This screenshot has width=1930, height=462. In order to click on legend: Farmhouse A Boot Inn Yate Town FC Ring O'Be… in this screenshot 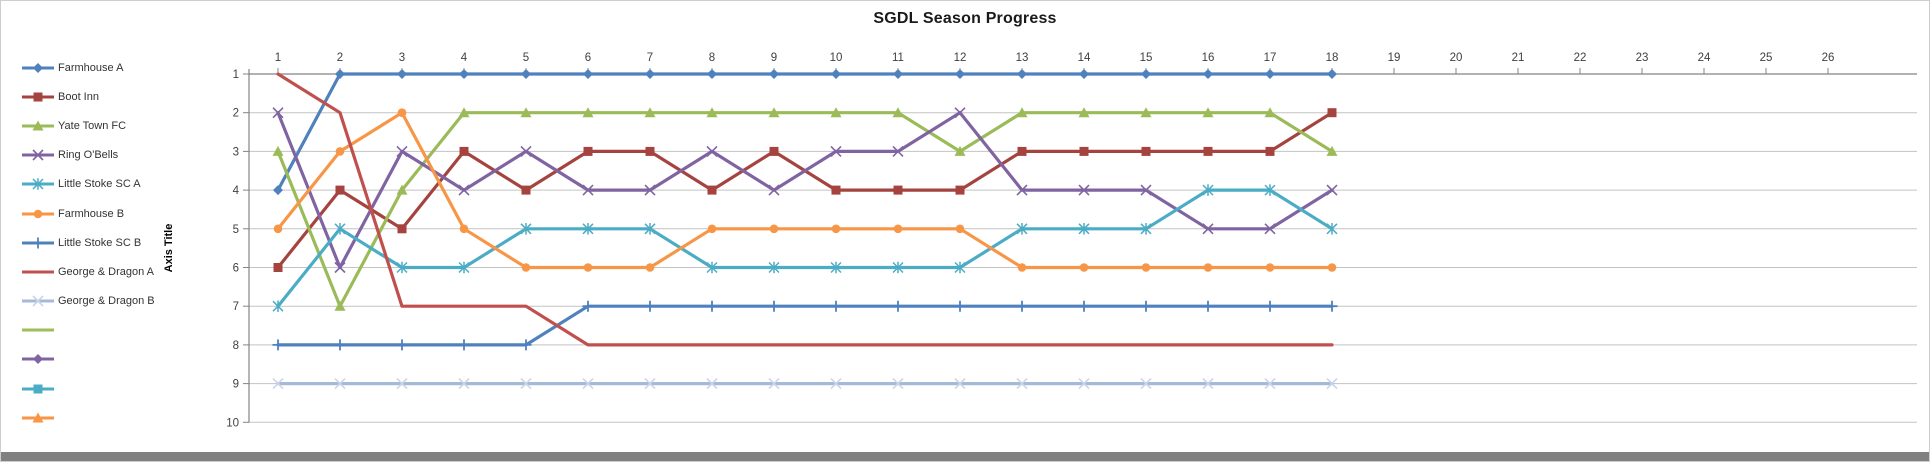, I will do `click(106, 242)`.